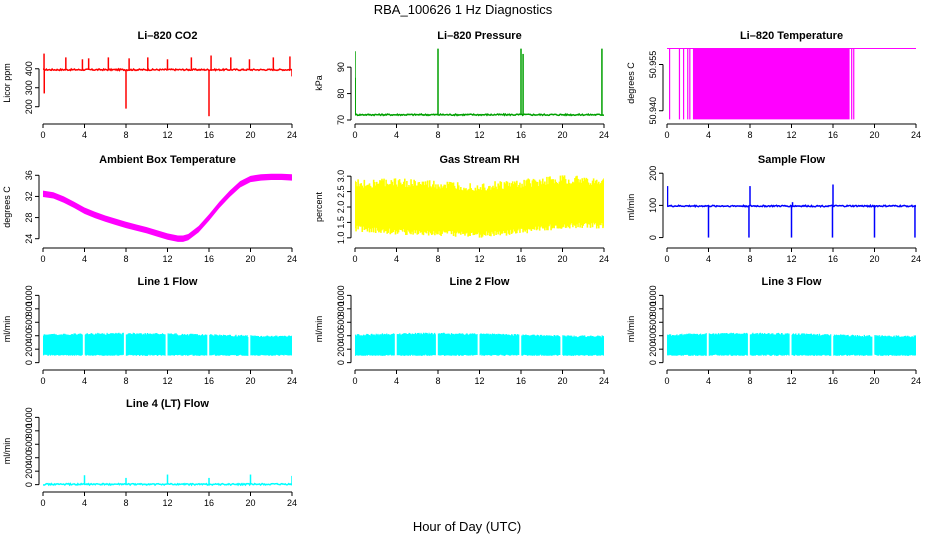 The image size is (936, 540). I want to click on series-band, so click(167, 207).